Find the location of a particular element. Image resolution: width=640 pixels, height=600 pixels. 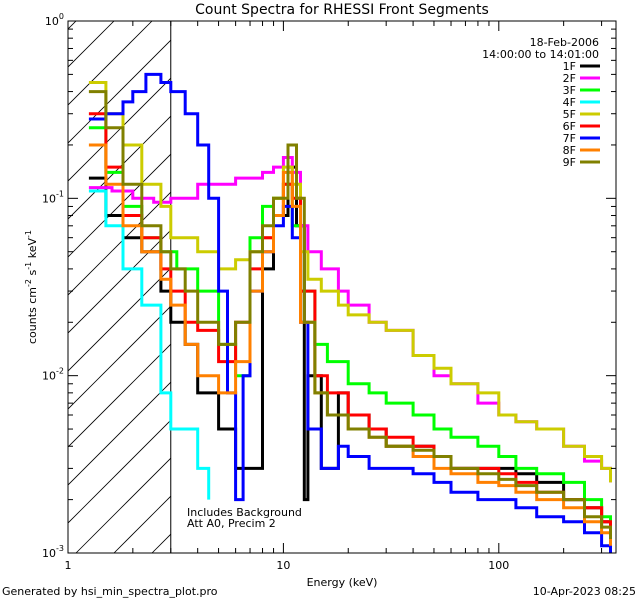

legend-label-6F: 6F is located at coordinates (569, 126).